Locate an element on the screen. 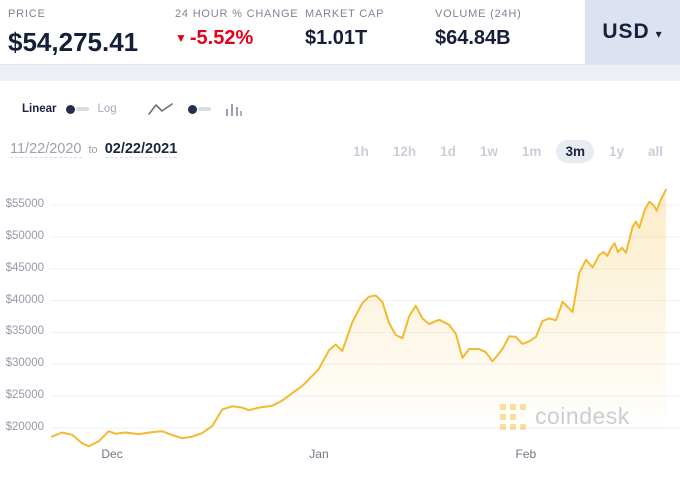 The width and height of the screenshot is (680, 483). period-1m: 1m is located at coordinates (531, 151).